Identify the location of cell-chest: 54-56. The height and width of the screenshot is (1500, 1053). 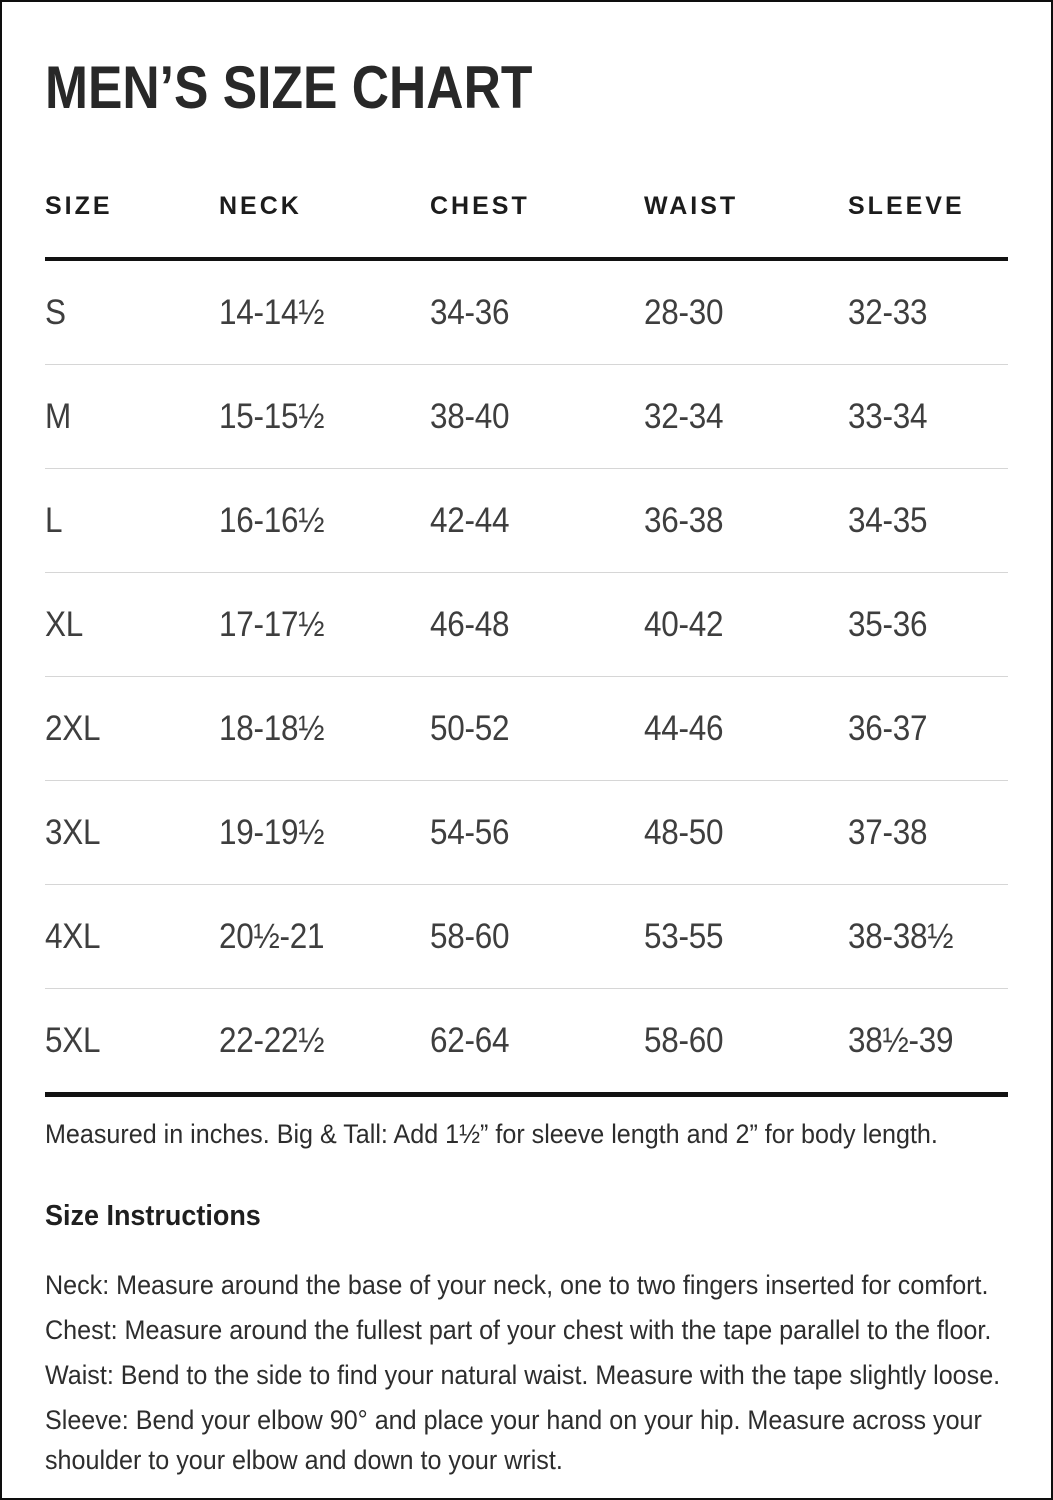
(470, 832).